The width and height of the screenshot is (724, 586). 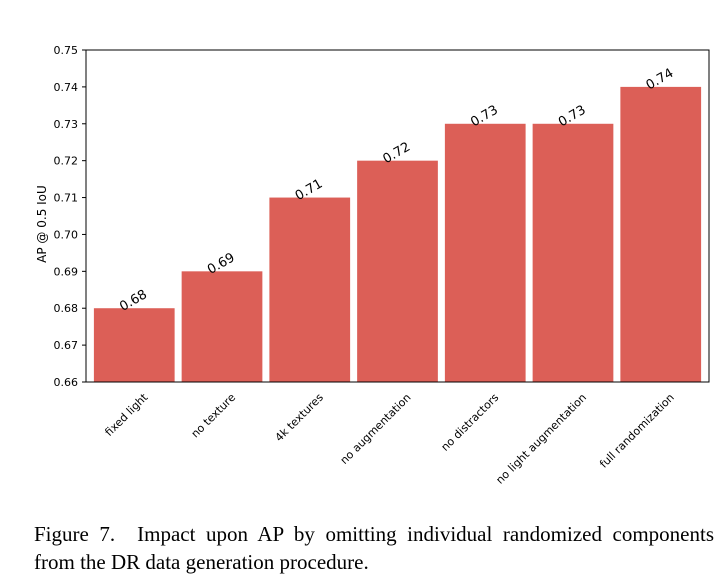 What do you see at coordinates (66, 308) in the screenshot?
I see `y-tick-label: 0.68` at bounding box center [66, 308].